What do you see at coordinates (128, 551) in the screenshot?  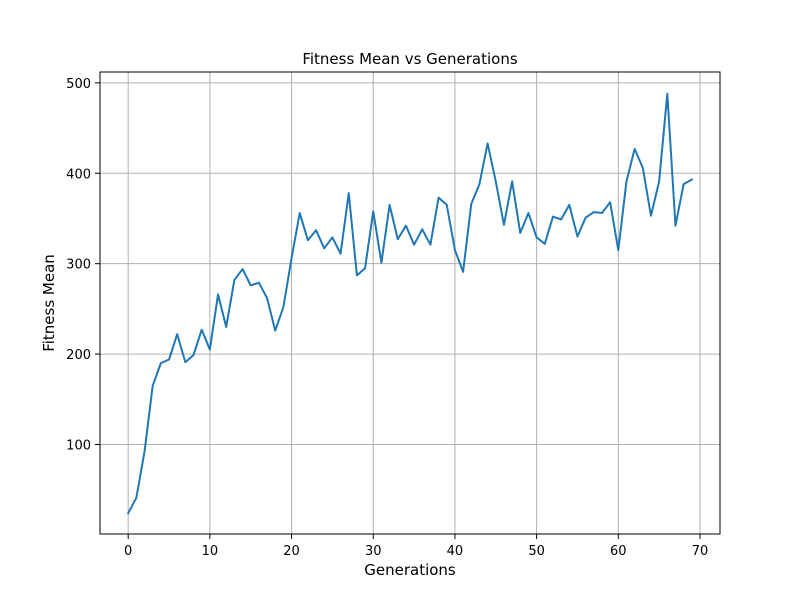 I see `x-tick-label: 0` at bounding box center [128, 551].